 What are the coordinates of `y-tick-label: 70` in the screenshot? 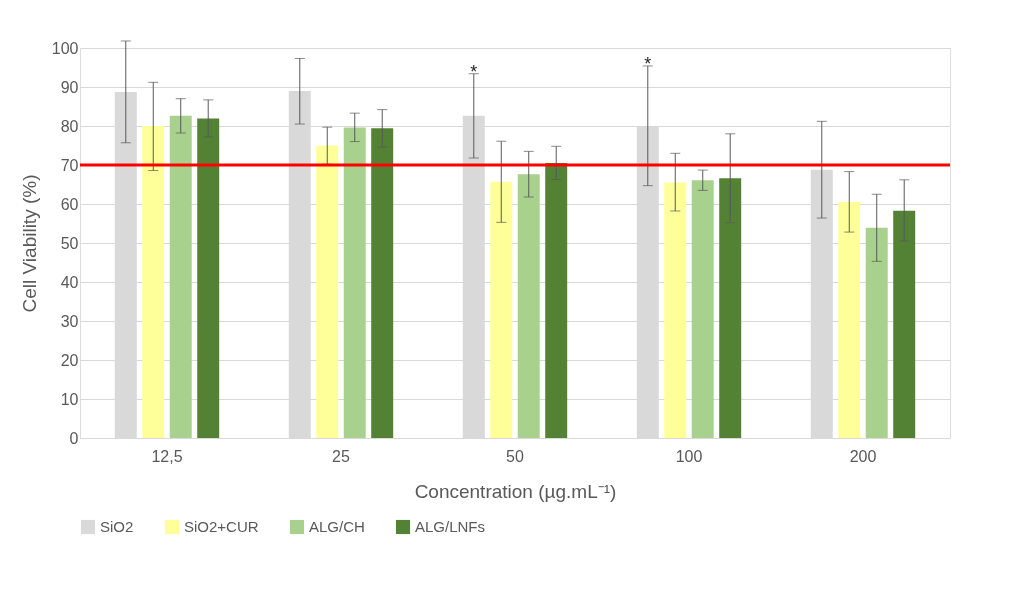 It's located at (69, 165).